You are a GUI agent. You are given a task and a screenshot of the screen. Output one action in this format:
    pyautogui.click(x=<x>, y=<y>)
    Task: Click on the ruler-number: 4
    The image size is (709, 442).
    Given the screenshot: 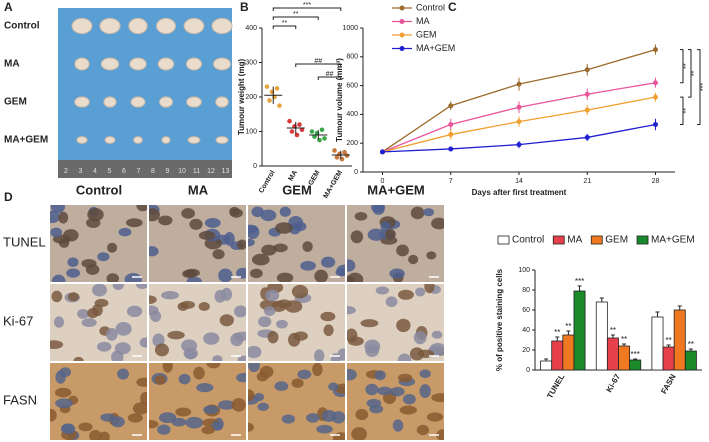 What is the action you would take?
    pyautogui.click(x=95, y=171)
    